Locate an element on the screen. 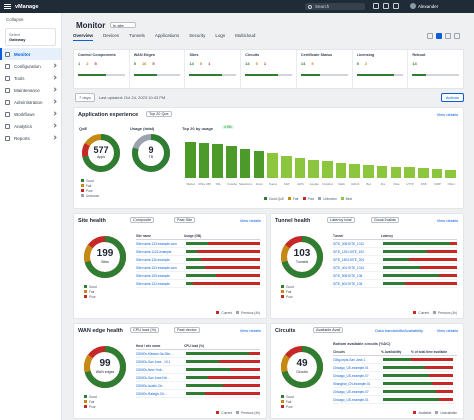 This screenshot has width=474, height=420. search-input: Search is located at coordinates (335, 6).